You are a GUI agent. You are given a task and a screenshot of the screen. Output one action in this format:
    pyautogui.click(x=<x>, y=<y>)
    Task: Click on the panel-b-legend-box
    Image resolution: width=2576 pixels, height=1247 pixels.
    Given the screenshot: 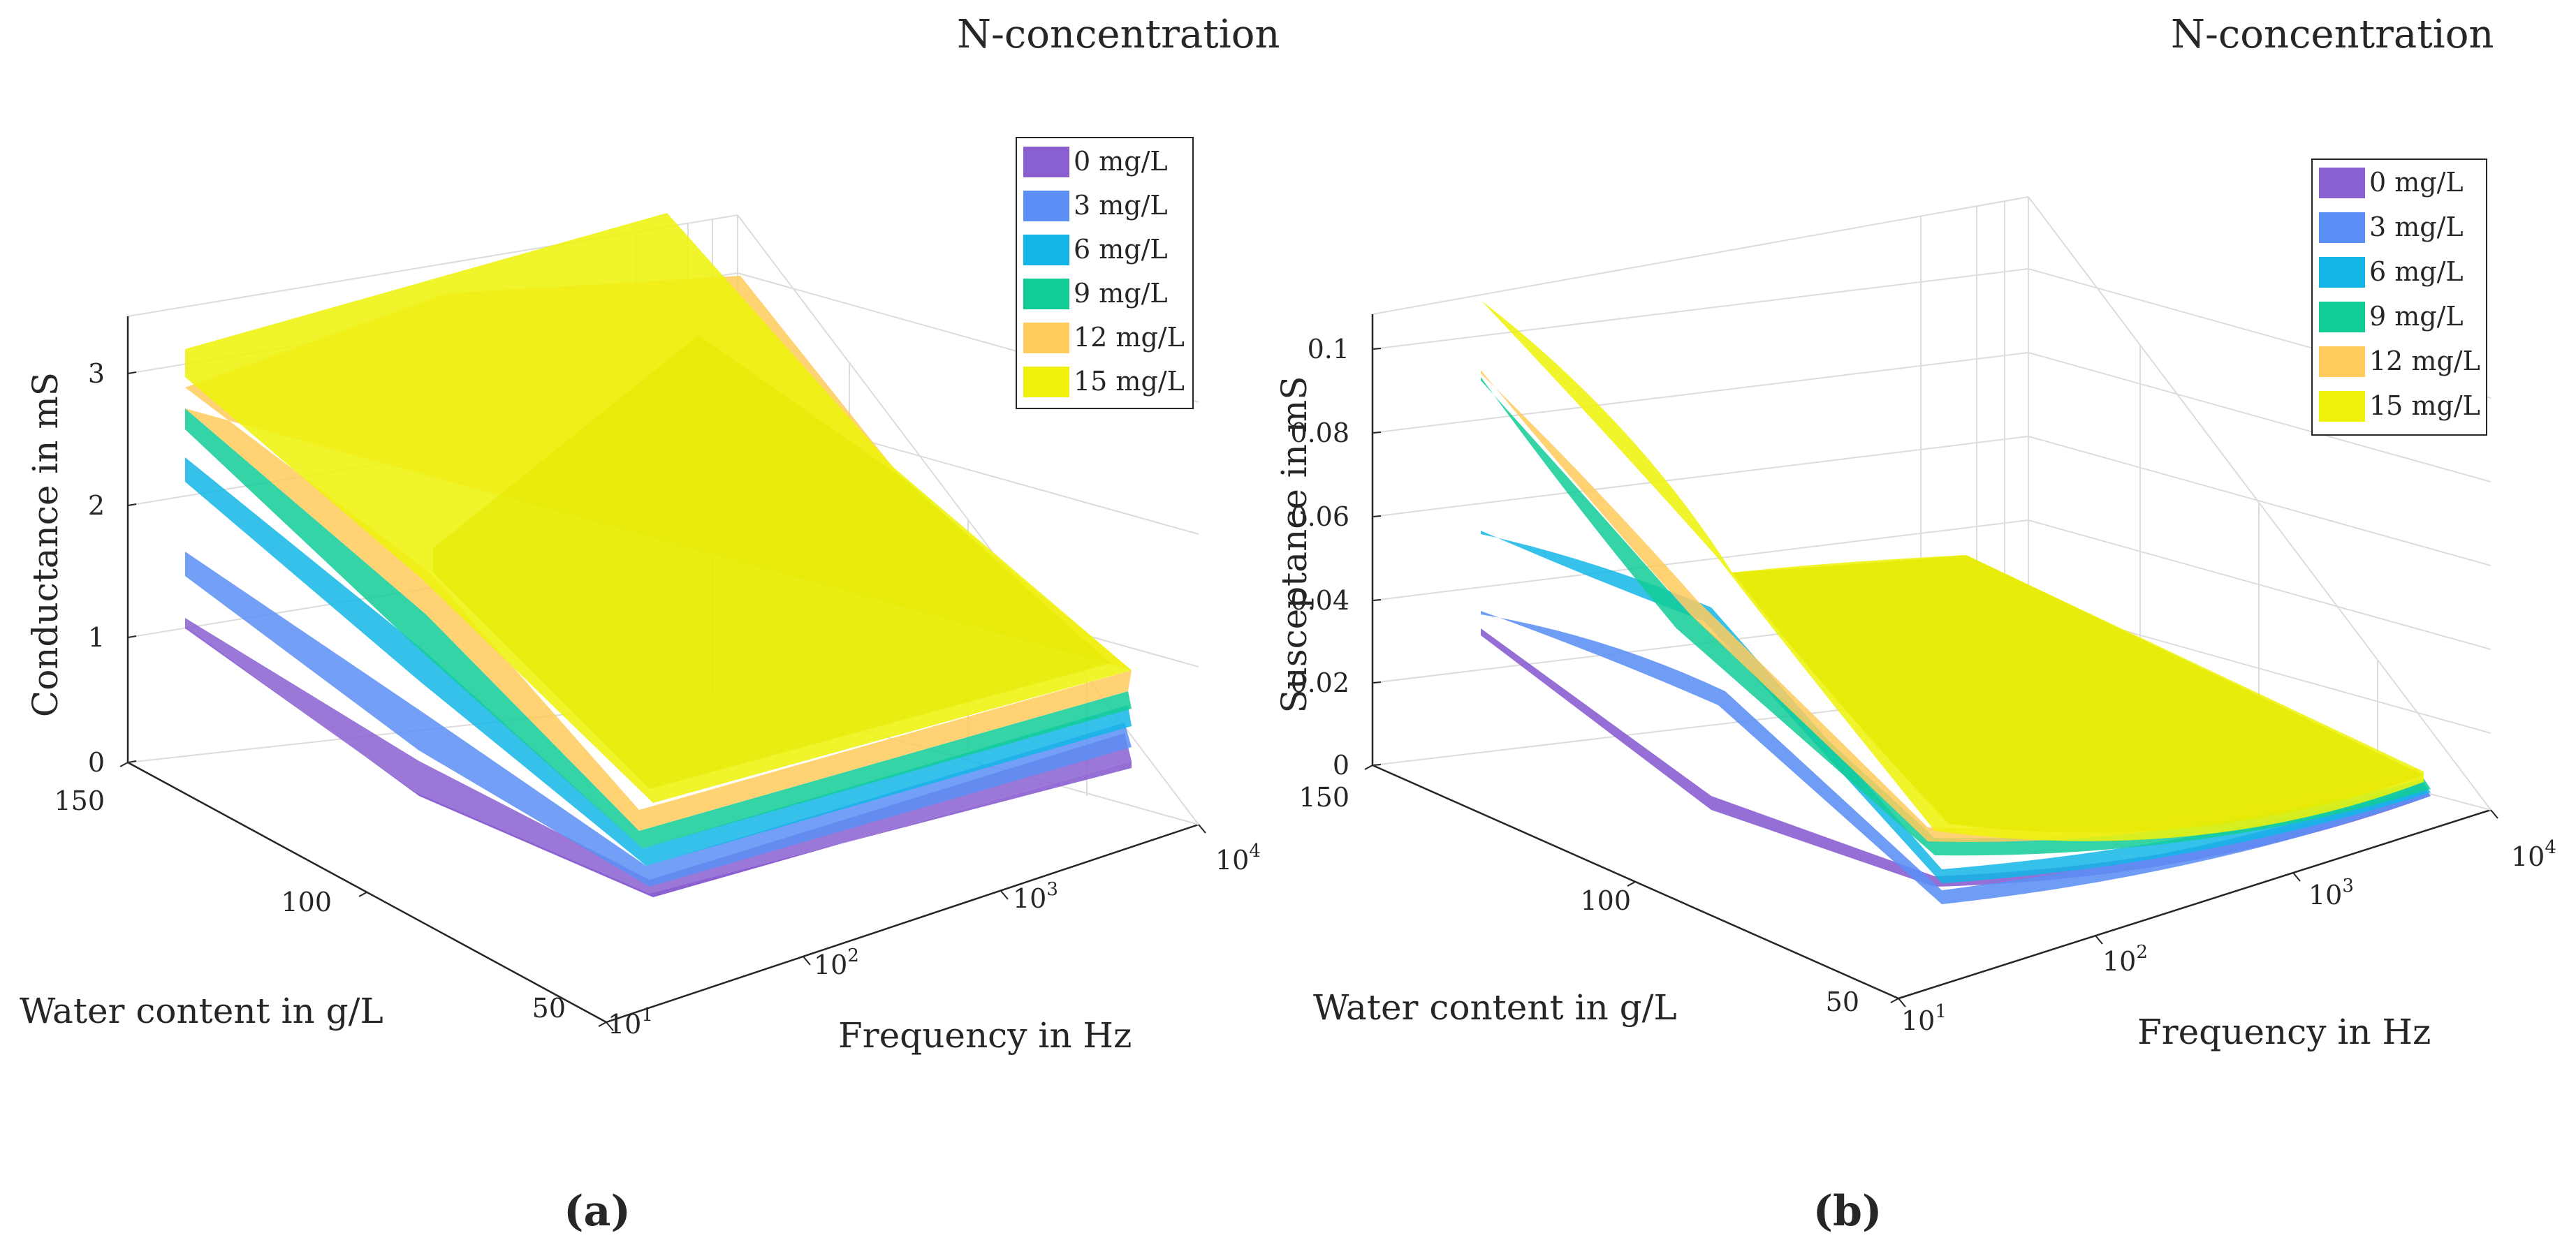 What is the action you would take?
    pyautogui.click(x=2399, y=297)
    